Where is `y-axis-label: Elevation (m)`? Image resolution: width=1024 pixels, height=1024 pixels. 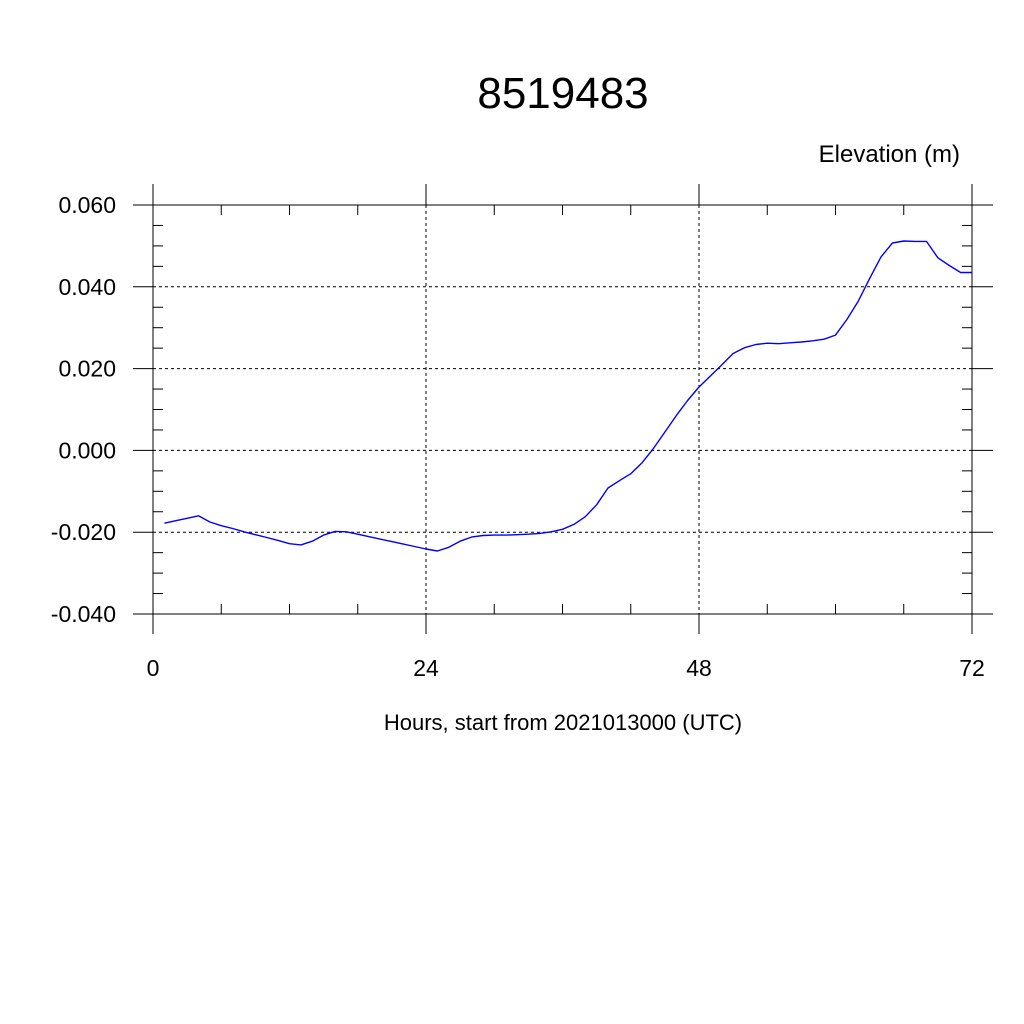
y-axis-label: Elevation (m) is located at coordinates (889, 154).